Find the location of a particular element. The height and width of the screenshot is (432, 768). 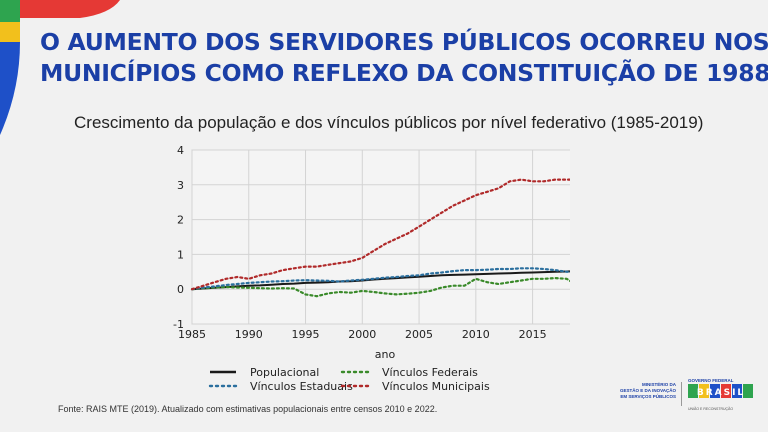

logo-divider is located at coordinates (681, 394).